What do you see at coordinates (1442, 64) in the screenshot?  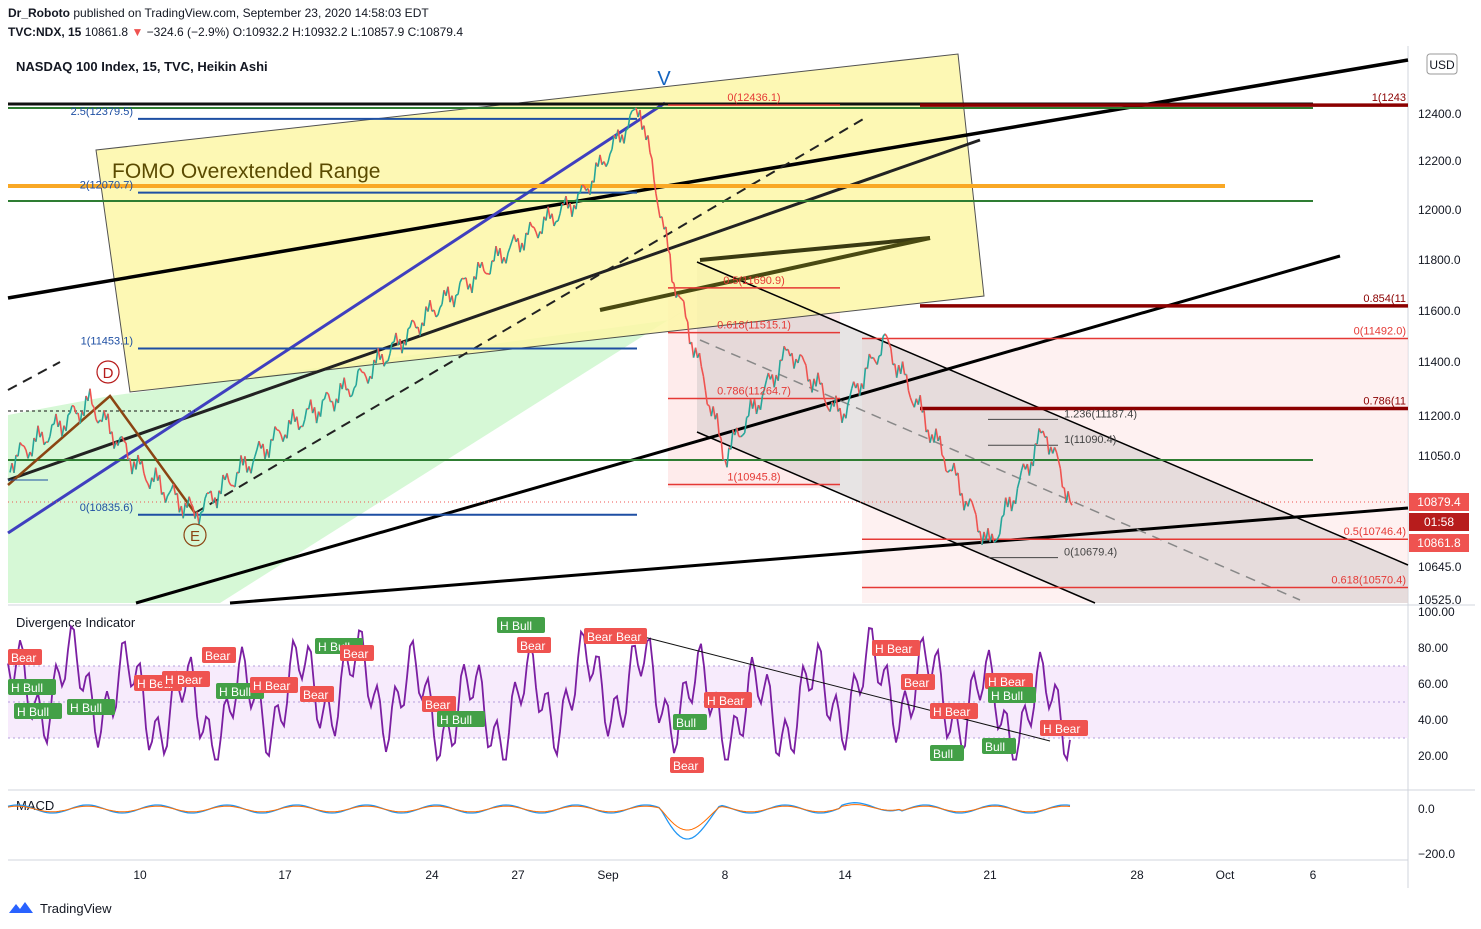 I see `currency-button` at bounding box center [1442, 64].